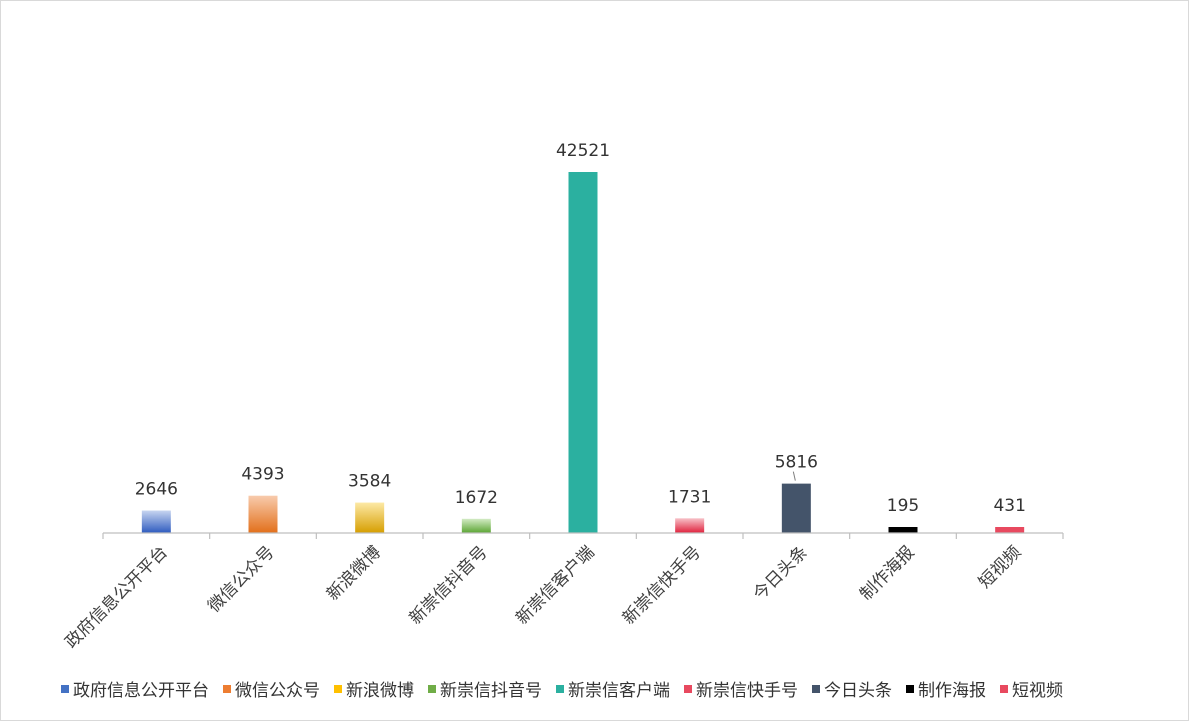 The width and height of the screenshot is (1189, 722). What do you see at coordinates (117, 597) in the screenshot?
I see `x-tick-label: 政府信息公开平台` at bounding box center [117, 597].